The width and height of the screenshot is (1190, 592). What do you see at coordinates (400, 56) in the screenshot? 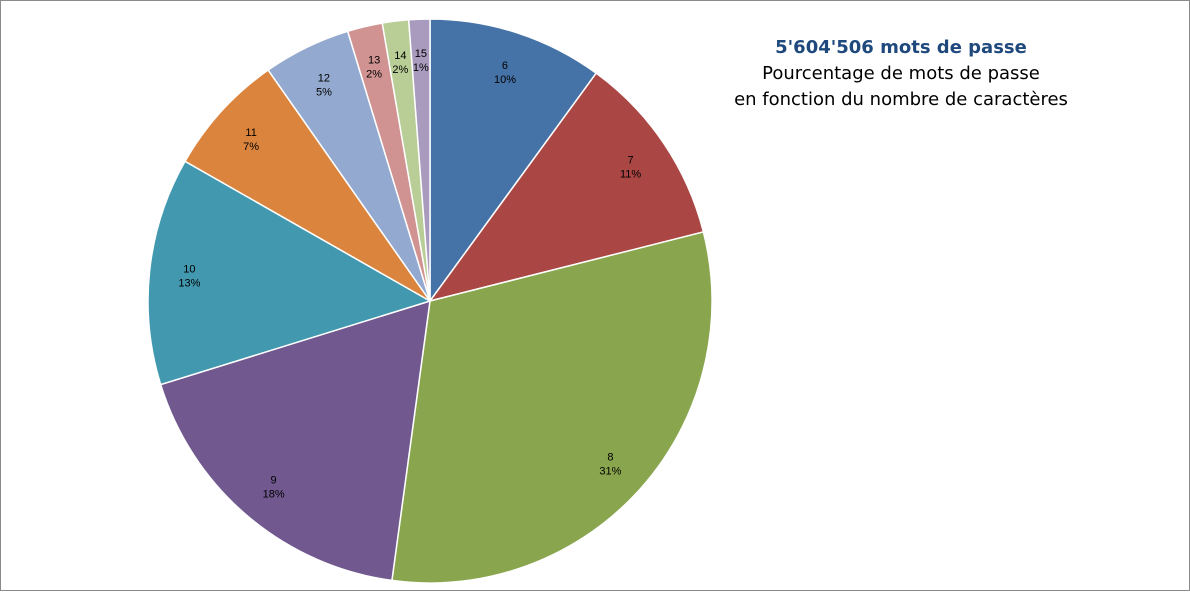
I see `slice-label-14: 14` at bounding box center [400, 56].